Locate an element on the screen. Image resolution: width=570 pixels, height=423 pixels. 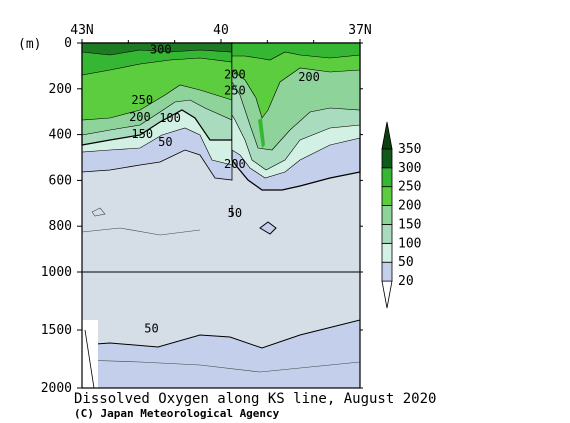
colorbar-label: 100 is located at coordinates (409, 243).